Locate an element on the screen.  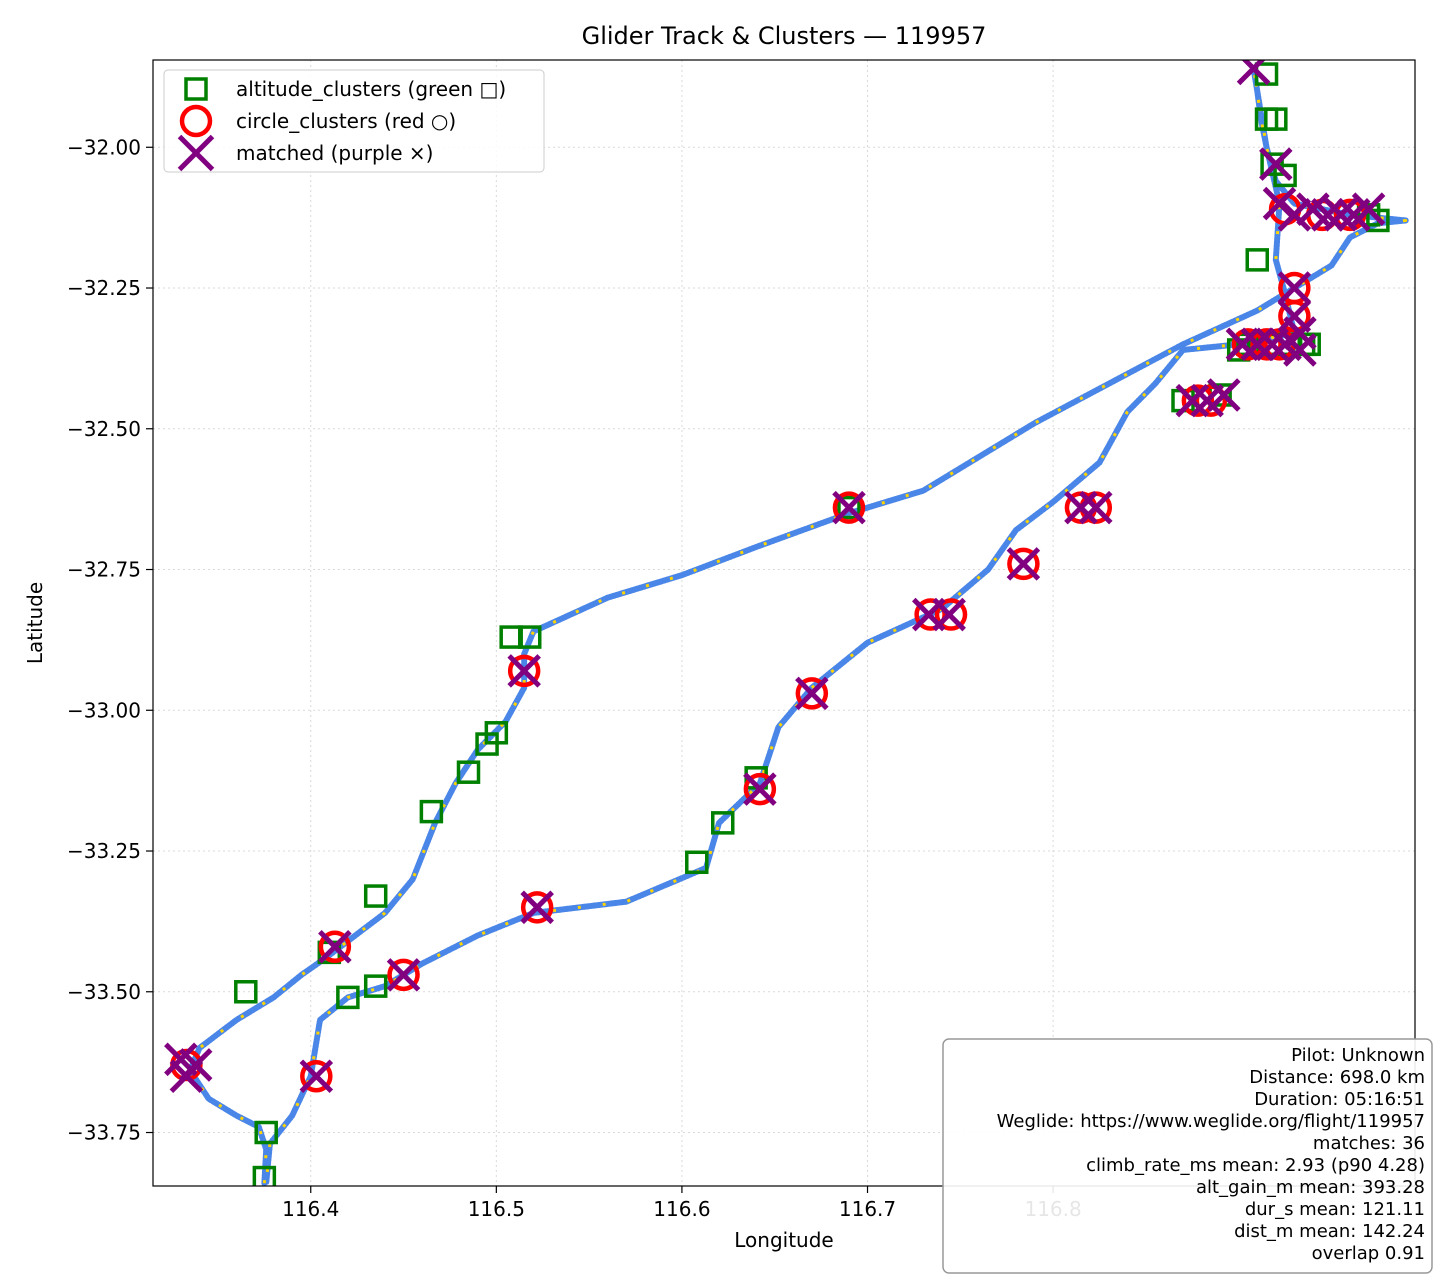
info-line: dur_s mean: 121.11 is located at coordinates (1335, 1209).